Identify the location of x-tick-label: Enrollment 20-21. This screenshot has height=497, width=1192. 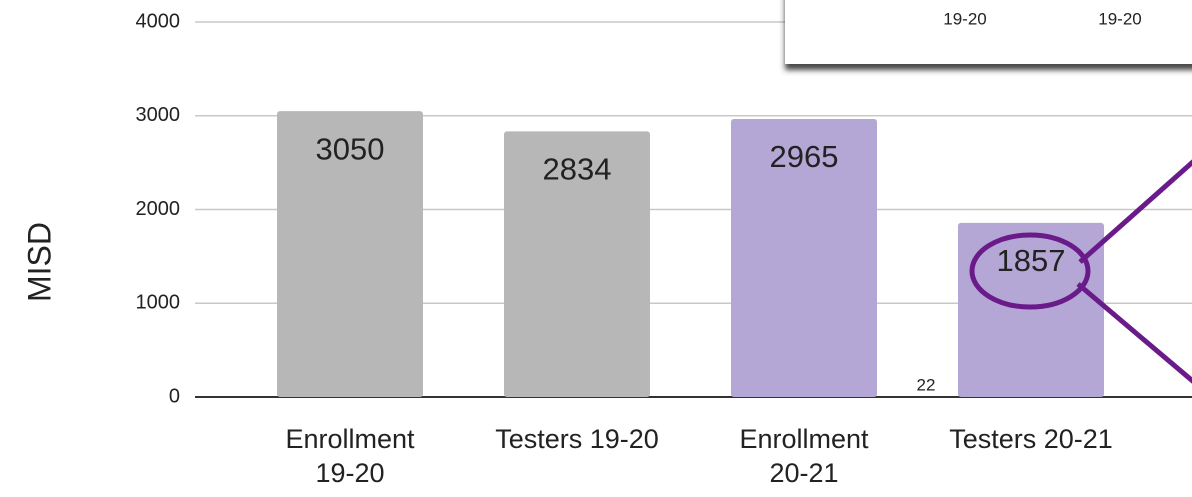
(804, 456).